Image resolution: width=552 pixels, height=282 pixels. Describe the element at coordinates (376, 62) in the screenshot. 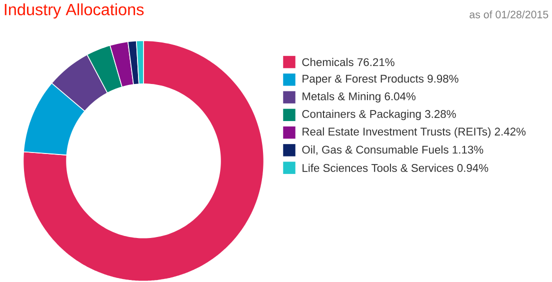

I see `data-label: 76.21%` at that location.